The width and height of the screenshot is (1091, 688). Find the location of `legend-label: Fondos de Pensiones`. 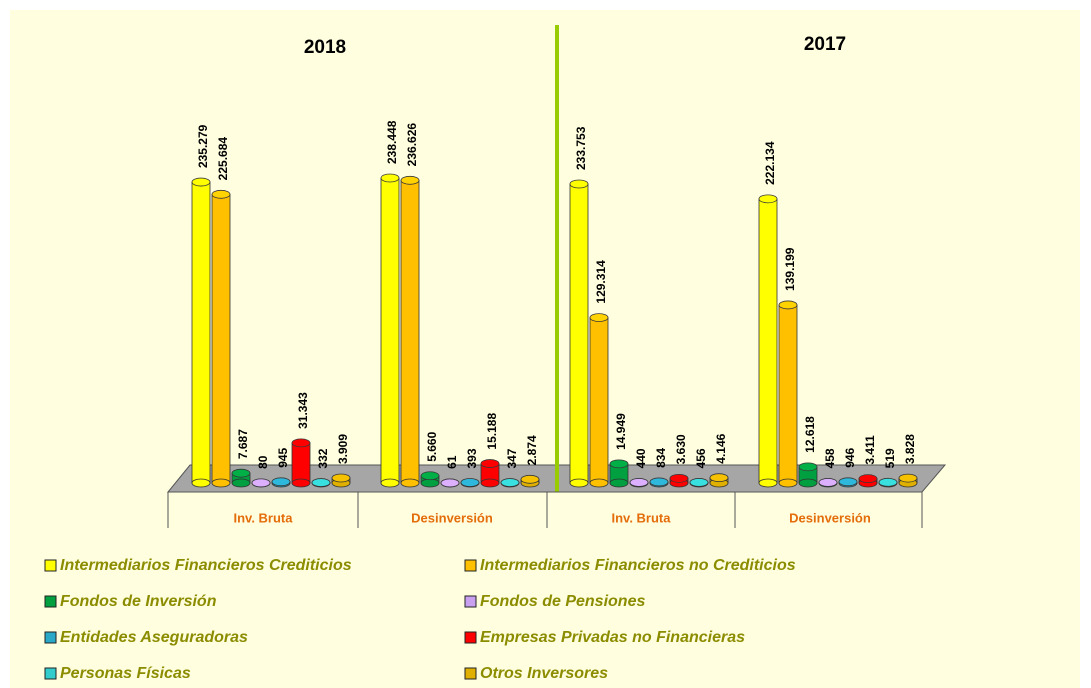

legend-label: Fondos de Pensiones is located at coordinates (562, 601).